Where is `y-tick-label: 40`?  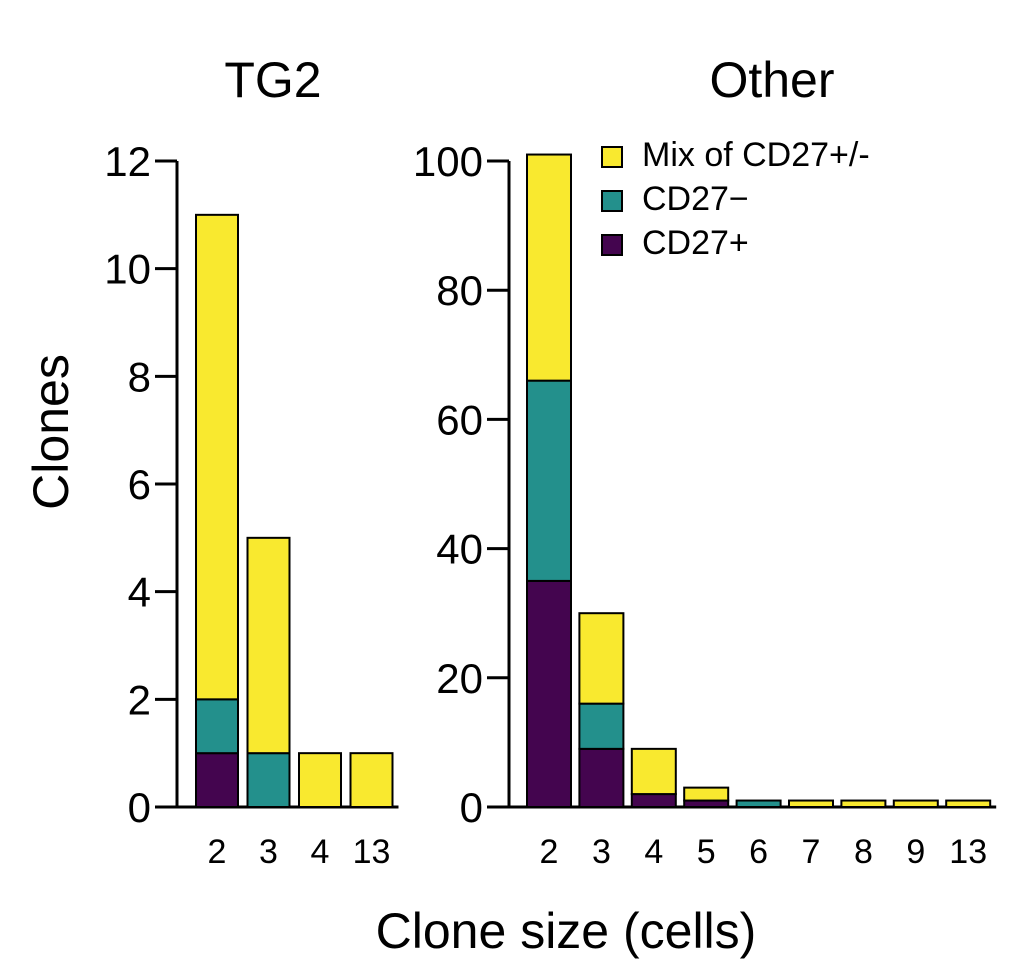 y-tick-label: 40 is located at coordinates (459, 549).